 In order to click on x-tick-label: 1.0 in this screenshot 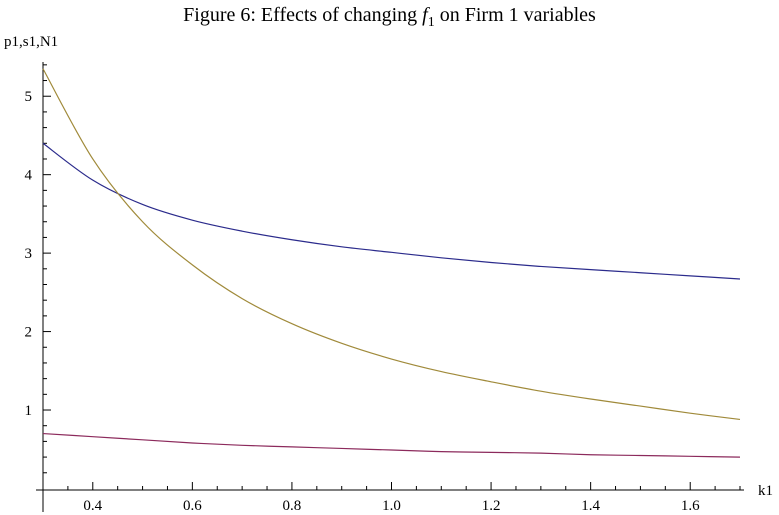, I will do `click(391, 506)`.